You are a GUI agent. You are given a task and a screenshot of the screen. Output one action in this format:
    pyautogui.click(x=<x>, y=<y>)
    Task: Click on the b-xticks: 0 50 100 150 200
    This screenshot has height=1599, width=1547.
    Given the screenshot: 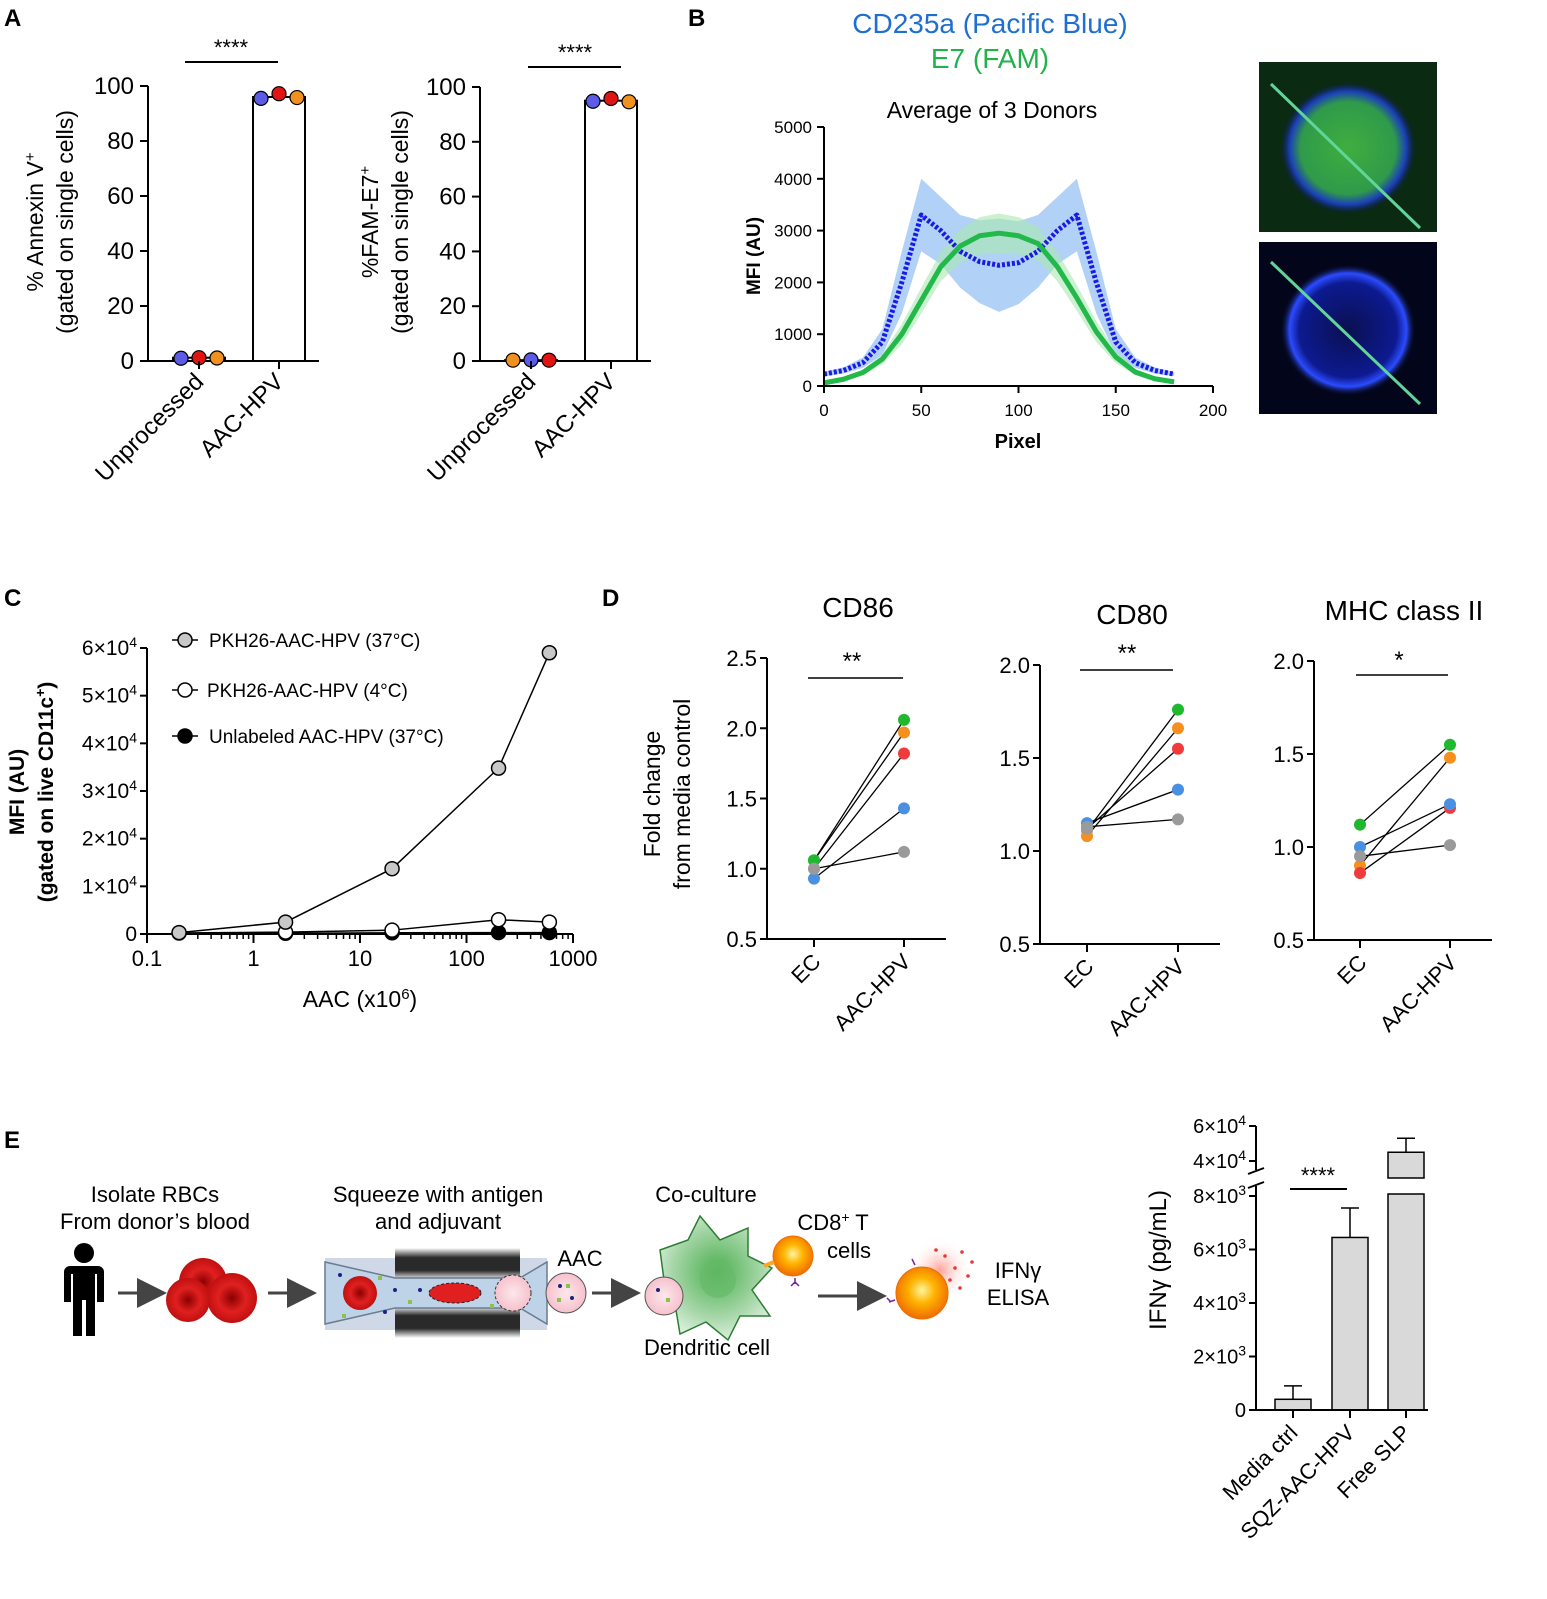 What is the action you would take?
    pyautogui.click(x=1023, y=402)
    